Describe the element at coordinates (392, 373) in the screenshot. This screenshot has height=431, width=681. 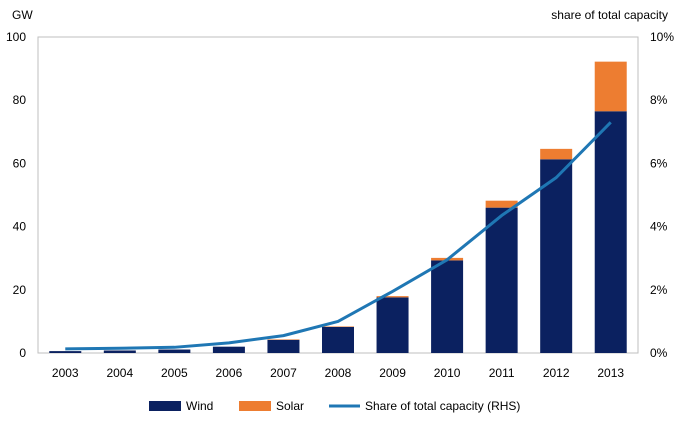
I see `x-tick-label: 2009` at that location.